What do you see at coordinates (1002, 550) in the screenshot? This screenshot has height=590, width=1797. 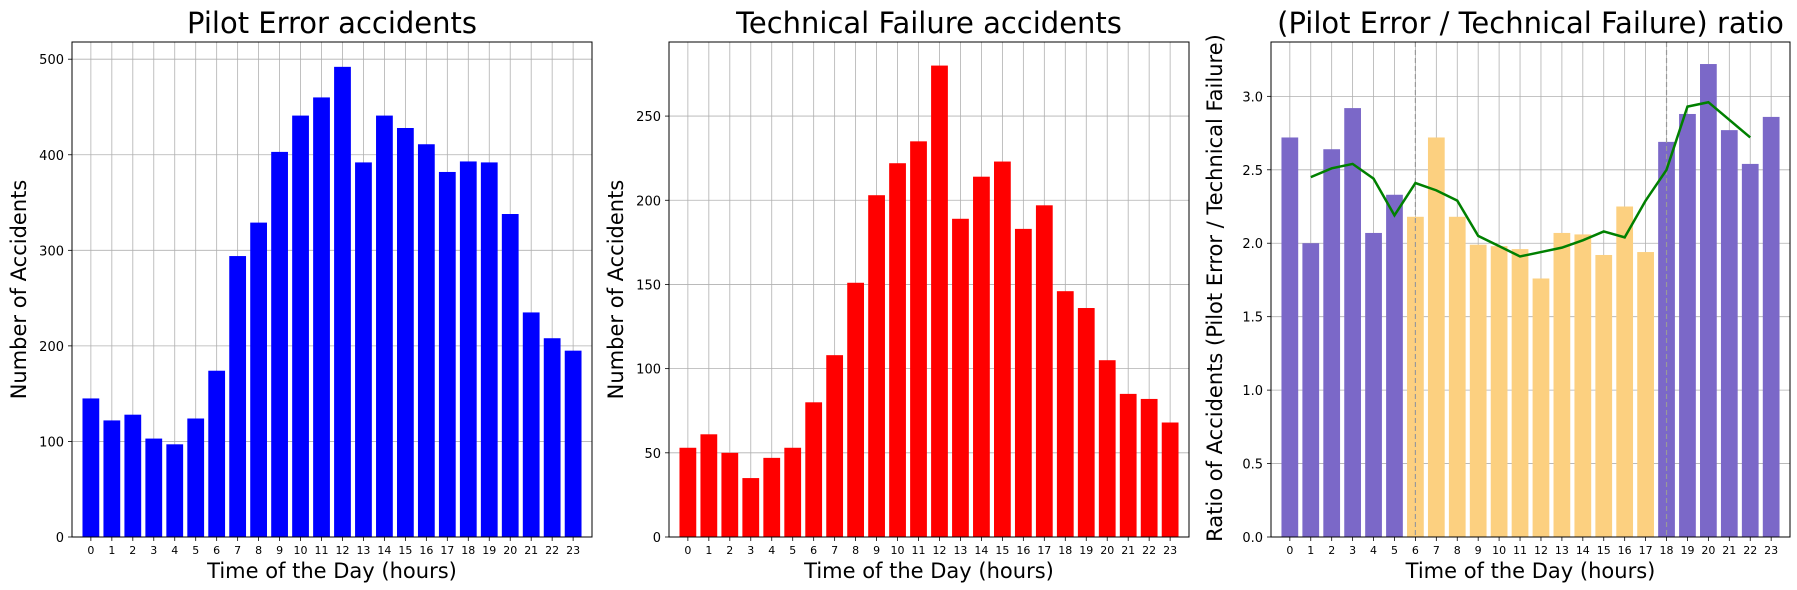 I see `x-tick-label: 15` at bounding box center [1002, 550].